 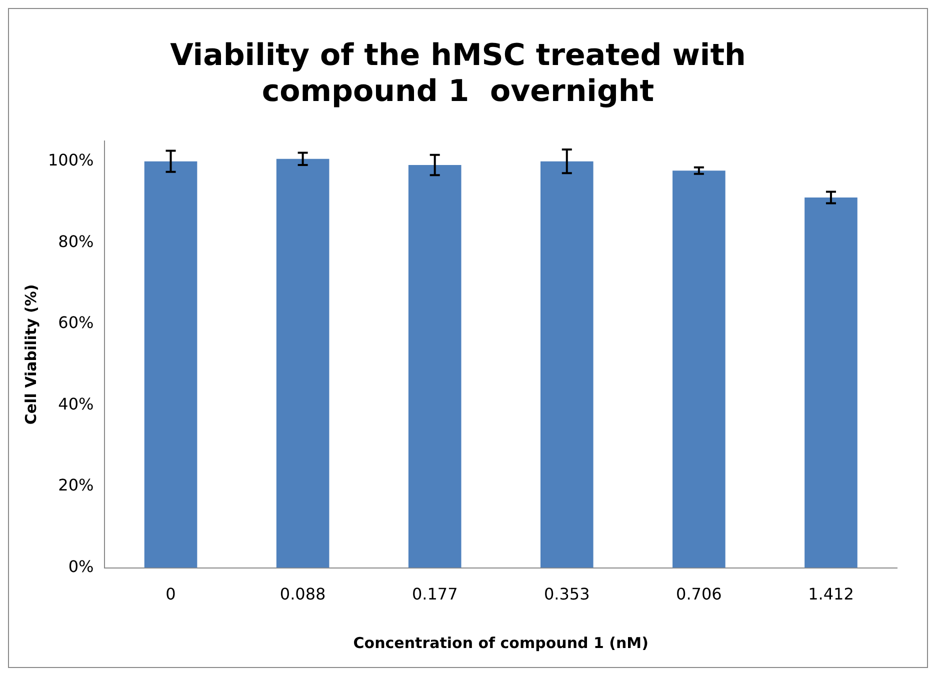 What do you see at coordinates (567, 594) in the screenshot?
I see `x-tick-label: 0.353` at bounding box center [567, 594].